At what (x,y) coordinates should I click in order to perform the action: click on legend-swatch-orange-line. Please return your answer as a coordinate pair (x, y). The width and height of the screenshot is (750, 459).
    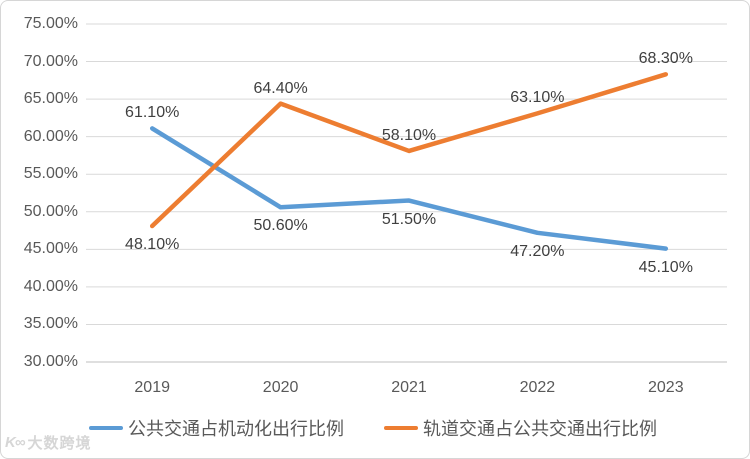
    Looking at the image, I should click on (401, 428).